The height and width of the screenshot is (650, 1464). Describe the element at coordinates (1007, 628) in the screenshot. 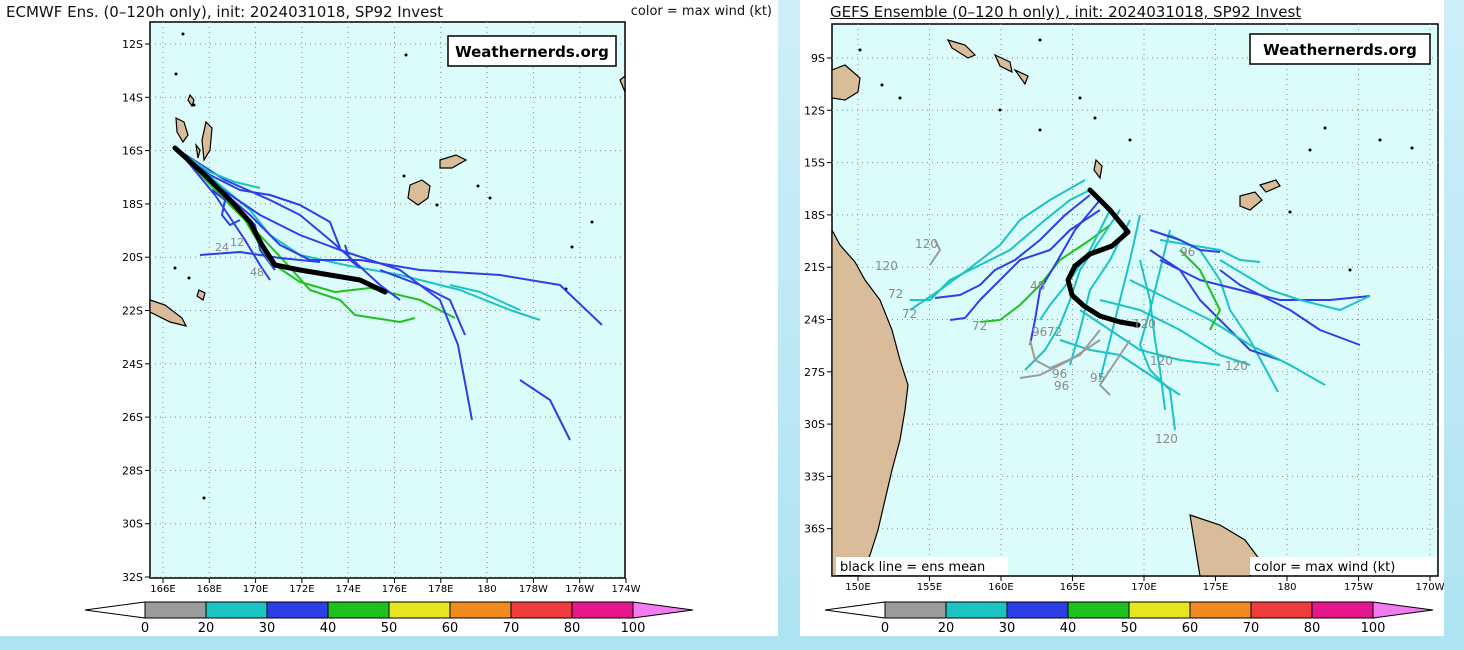

I see `colorbar-tick: 30` at that location.